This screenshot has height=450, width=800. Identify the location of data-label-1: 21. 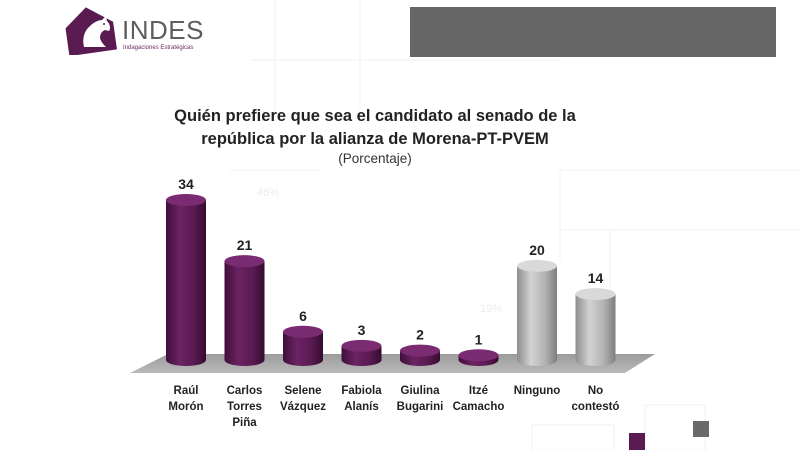
(245, 245).